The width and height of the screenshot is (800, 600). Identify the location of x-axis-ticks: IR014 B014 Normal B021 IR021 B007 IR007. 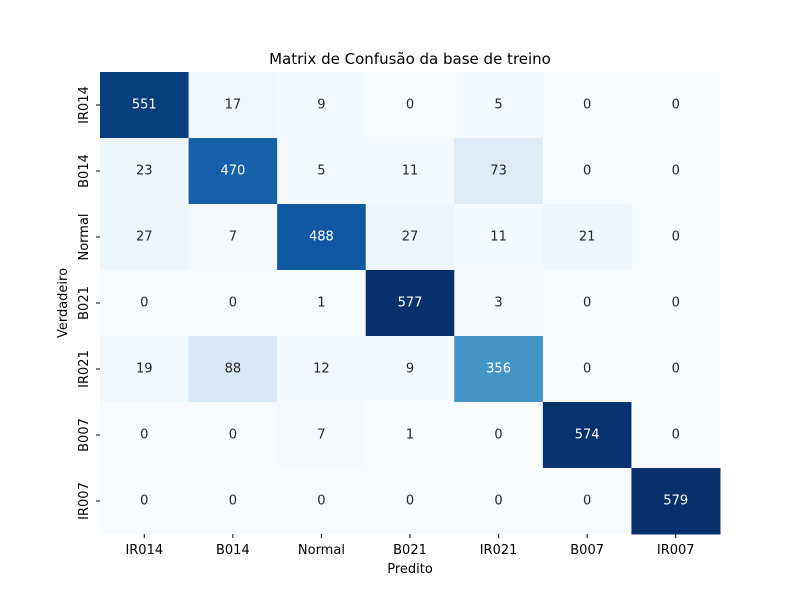
(410, 546).